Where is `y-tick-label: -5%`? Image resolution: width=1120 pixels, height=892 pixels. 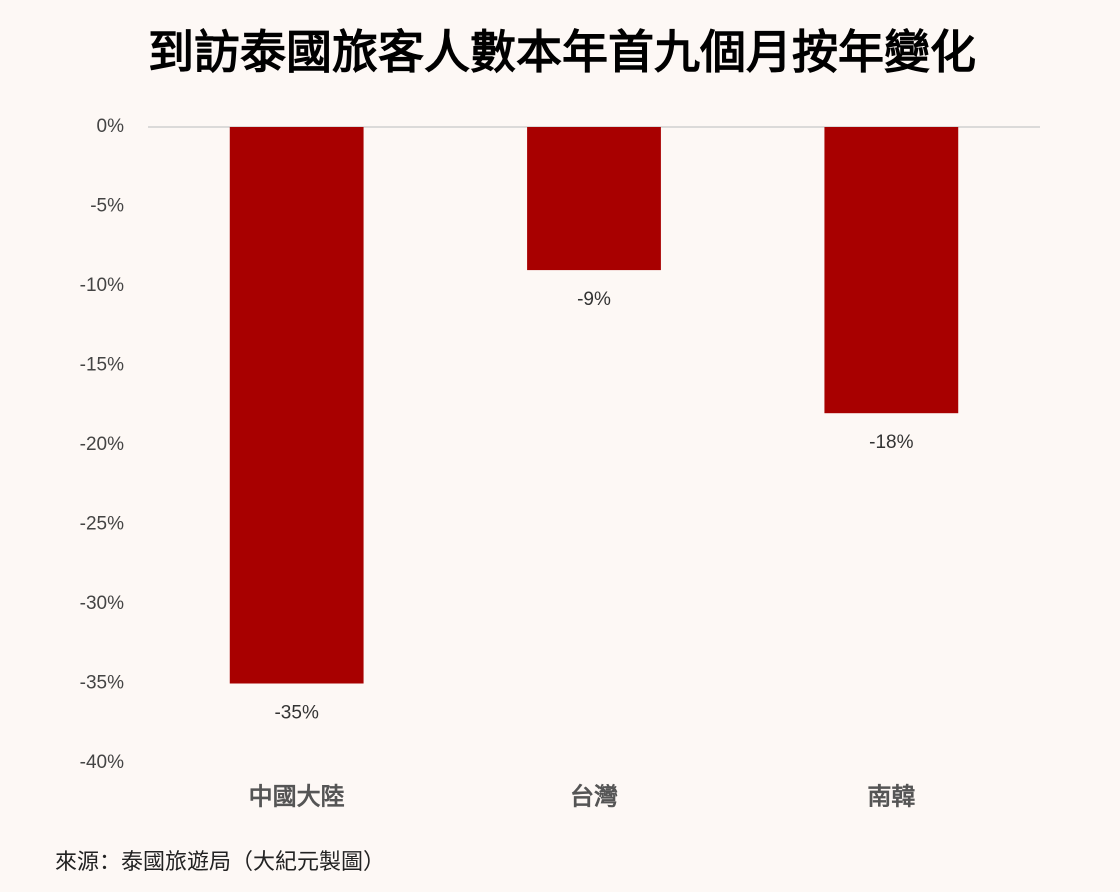 y-tick-label: -5% is located at coordinates (107, 206).